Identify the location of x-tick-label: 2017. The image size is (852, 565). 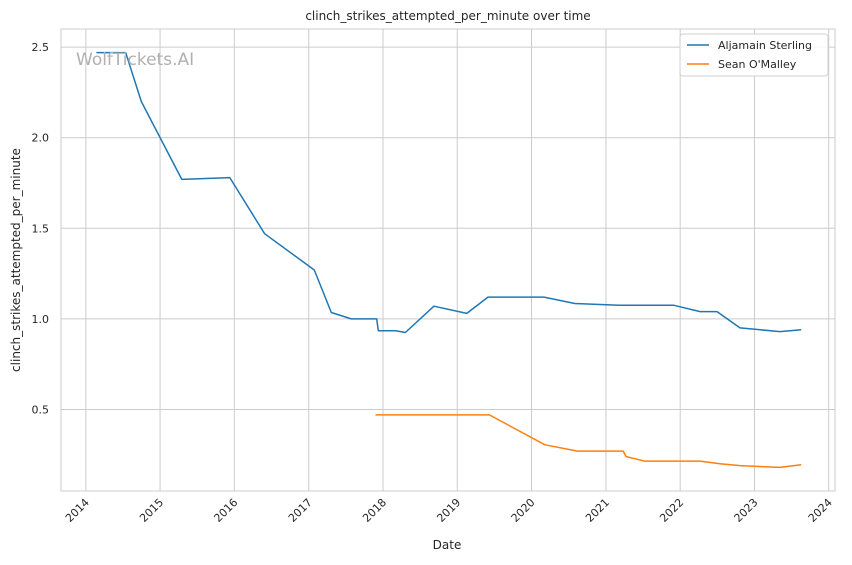
(300, 510).